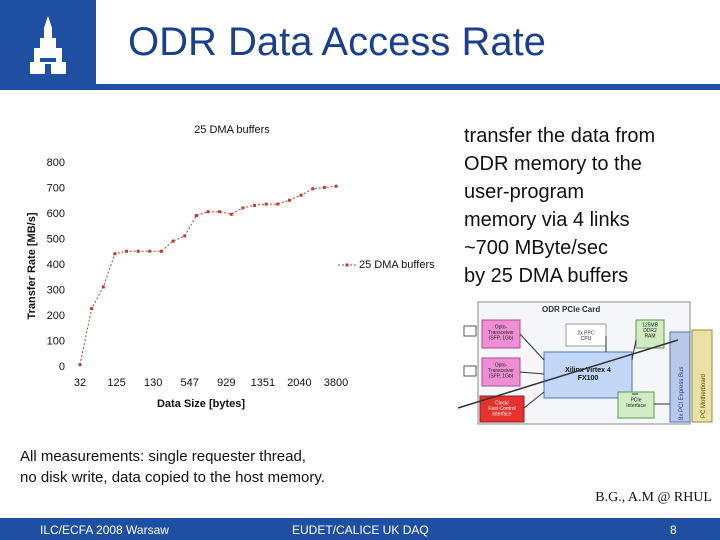 The image size is (720, 540). I want to click on pc-motherboard: PC Motherboard, so click(702, 376).